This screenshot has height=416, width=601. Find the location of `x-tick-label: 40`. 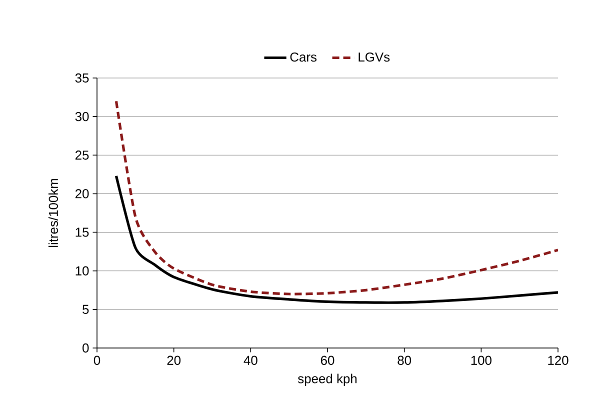

x-tick-label: 40 is located at coordinates (251, 360).